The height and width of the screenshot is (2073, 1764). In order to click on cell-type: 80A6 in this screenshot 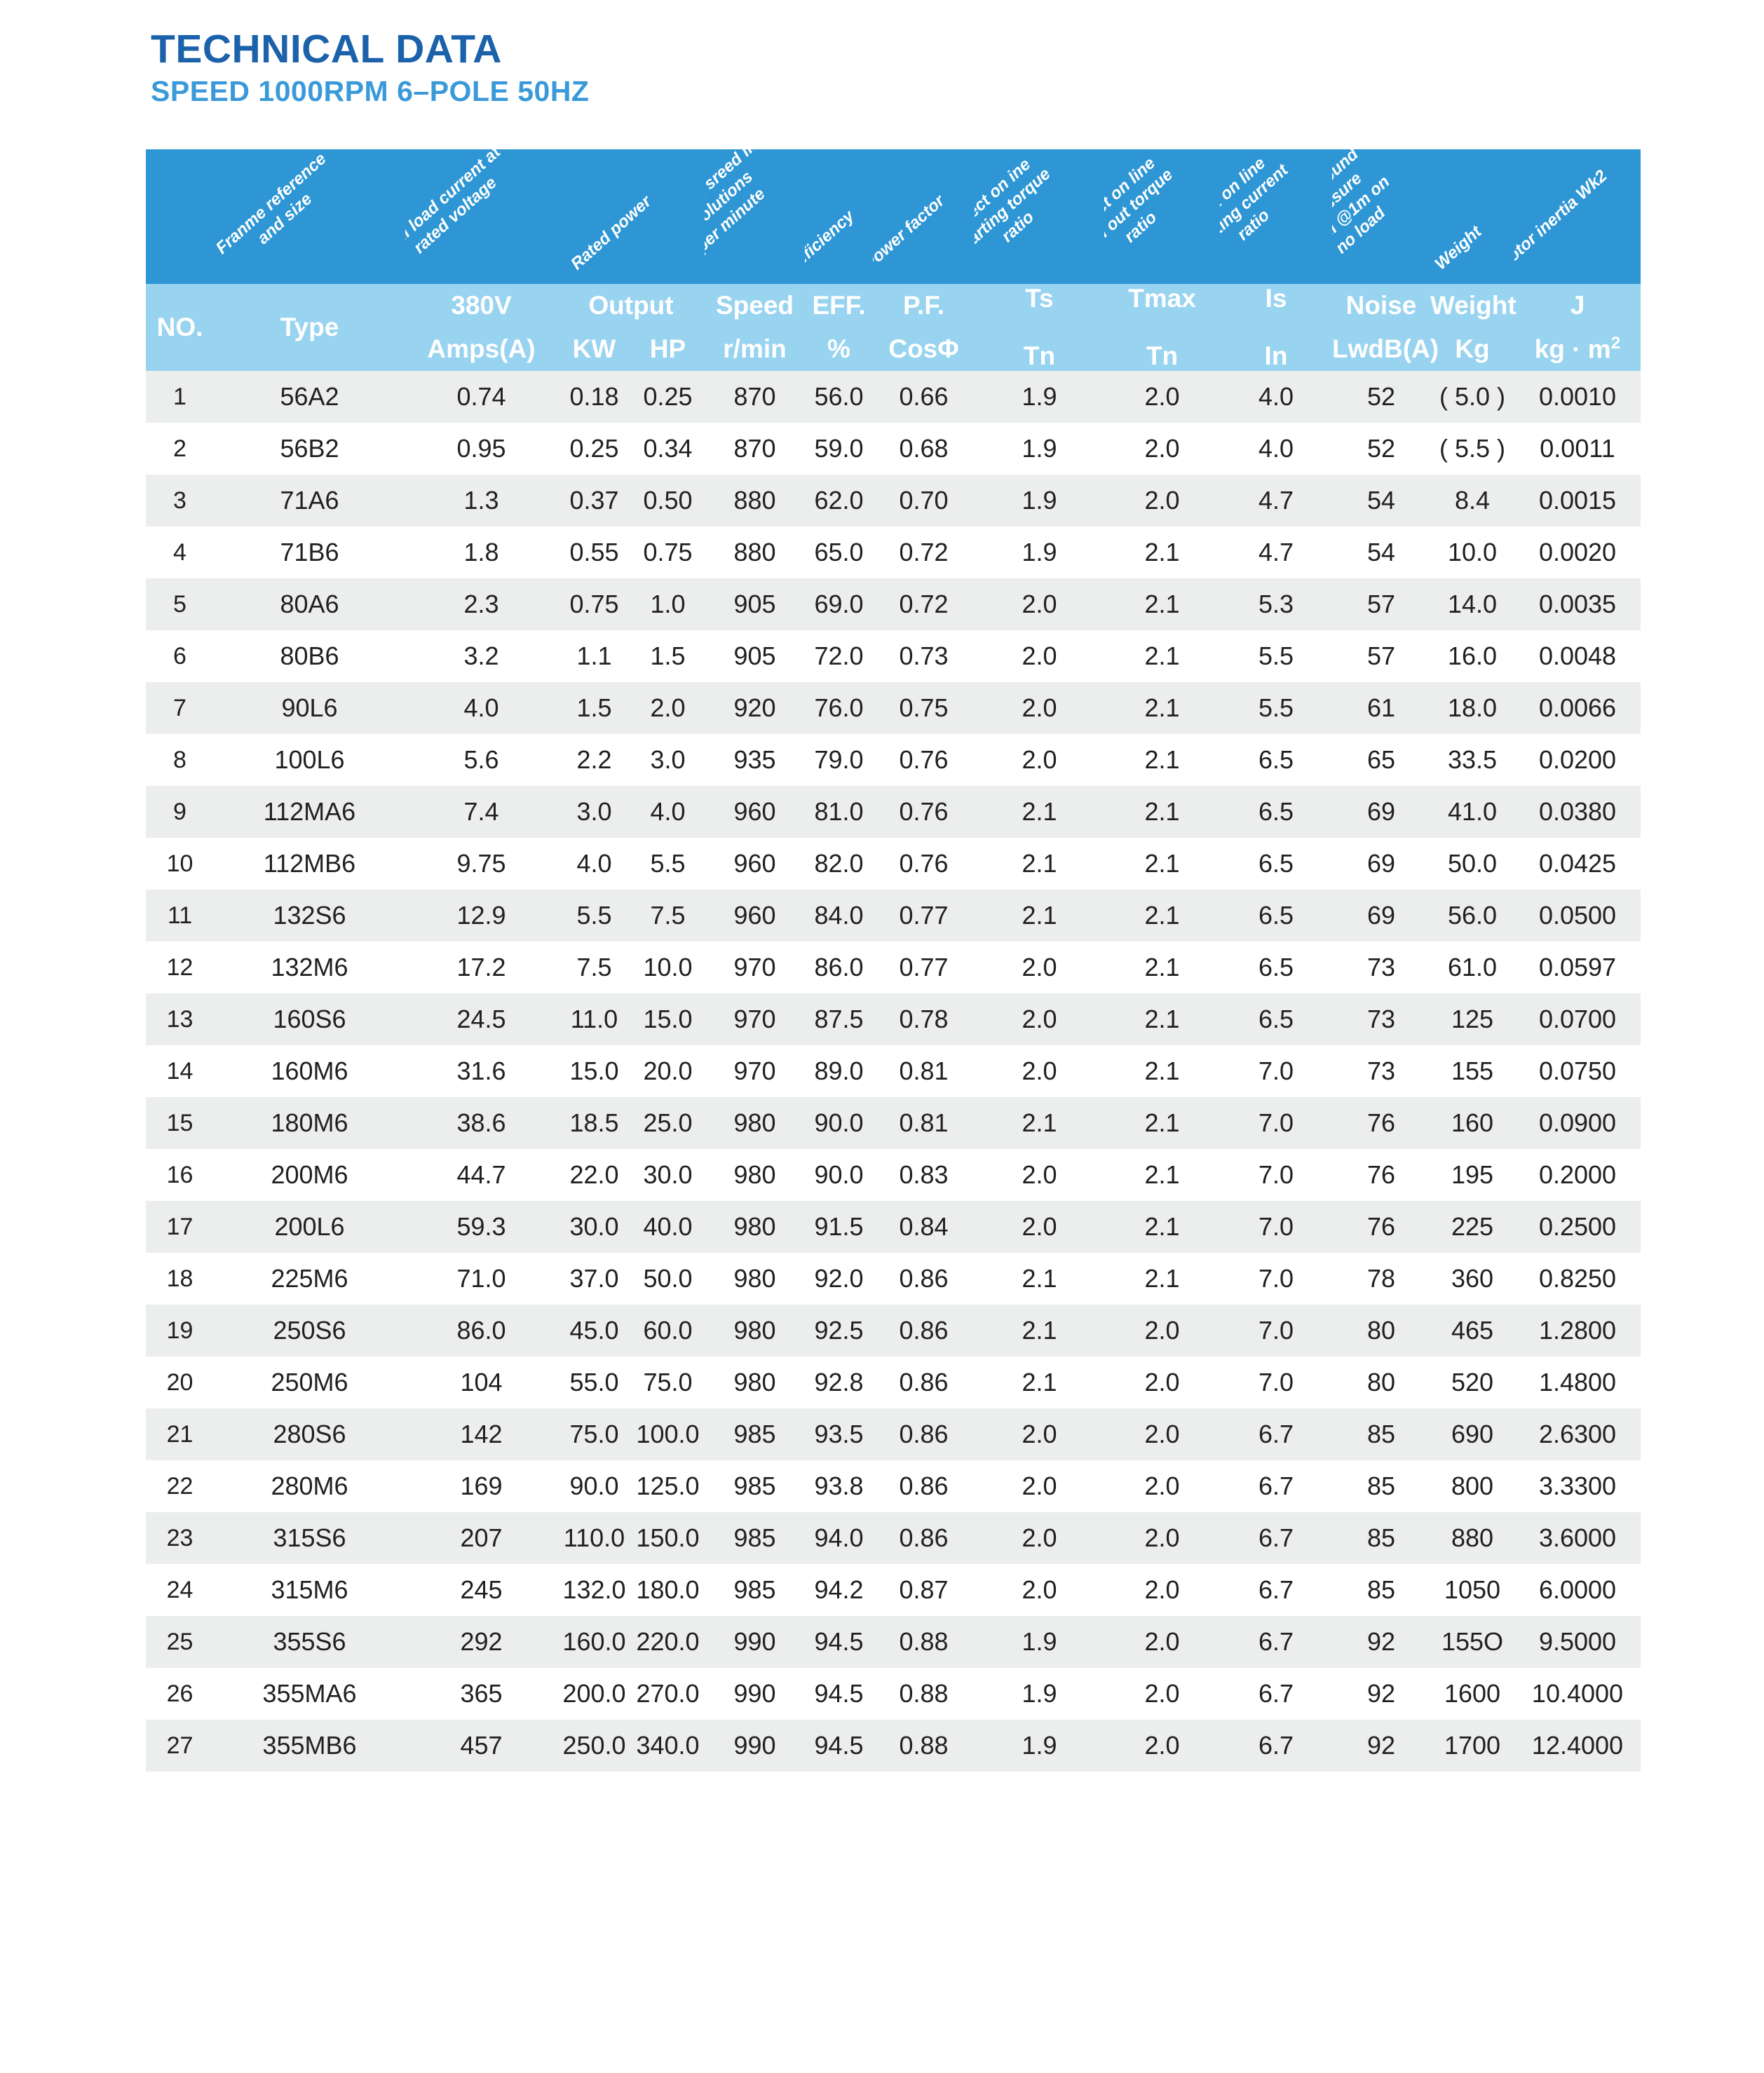, I will do `click(309, 604)`.